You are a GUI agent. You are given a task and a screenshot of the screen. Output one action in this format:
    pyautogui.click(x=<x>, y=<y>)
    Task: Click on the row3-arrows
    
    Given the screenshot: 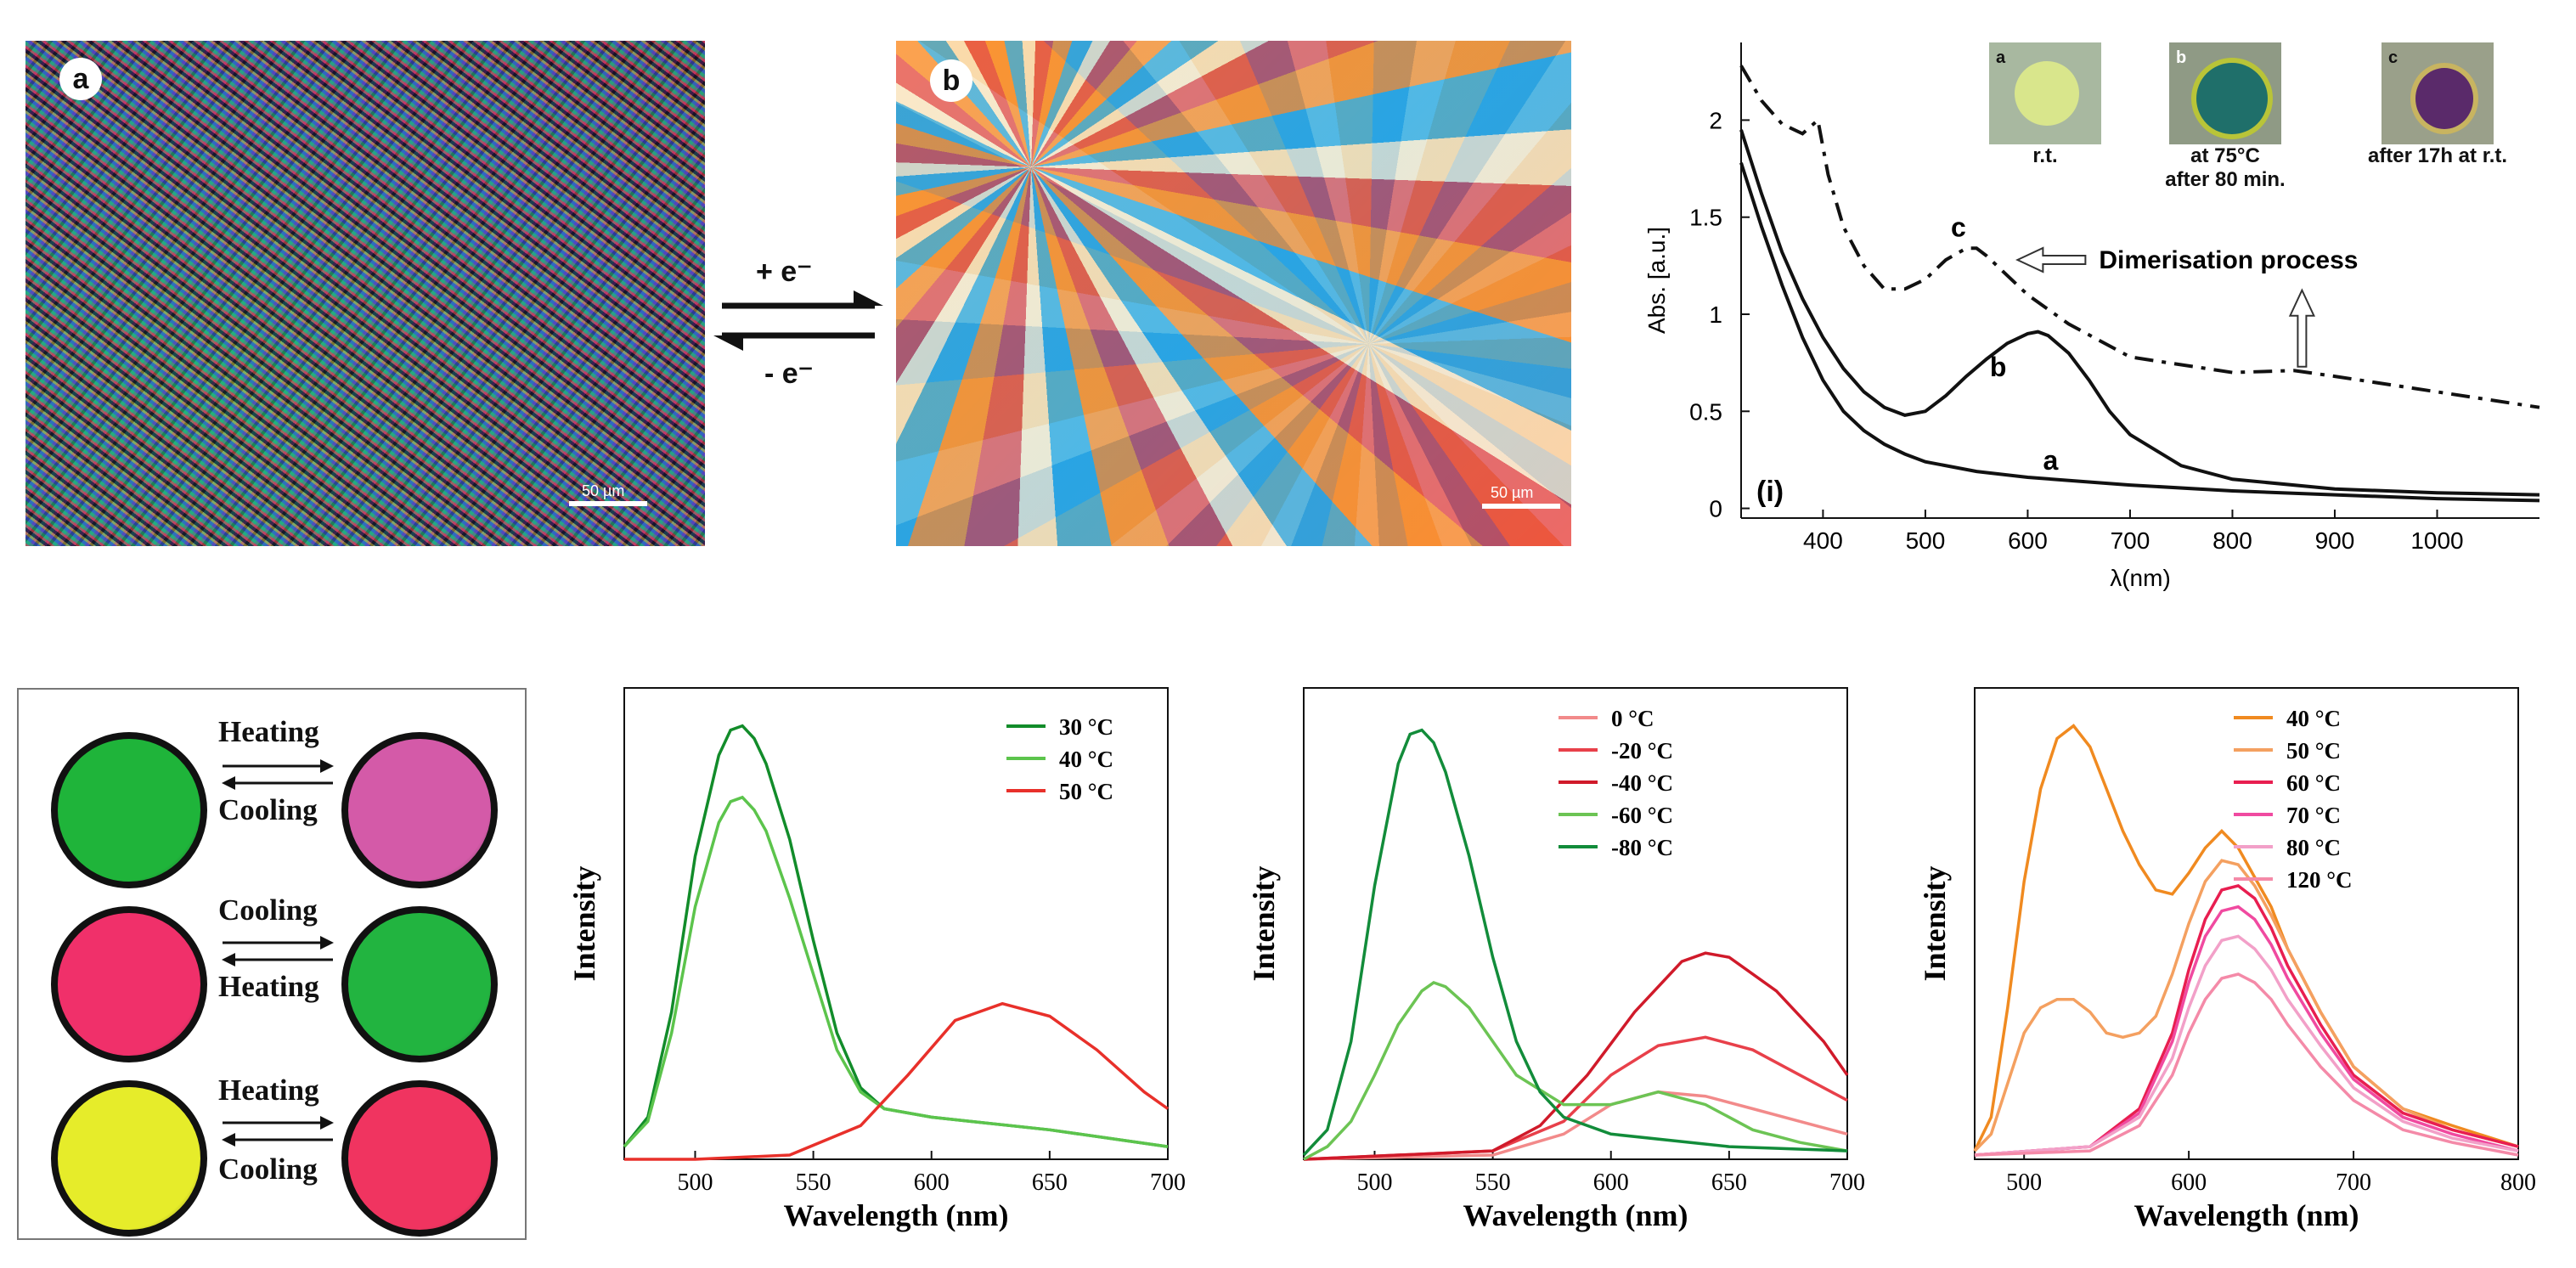 What is the action you would take?
    pyautogui.click(x=278, y=1131)
    